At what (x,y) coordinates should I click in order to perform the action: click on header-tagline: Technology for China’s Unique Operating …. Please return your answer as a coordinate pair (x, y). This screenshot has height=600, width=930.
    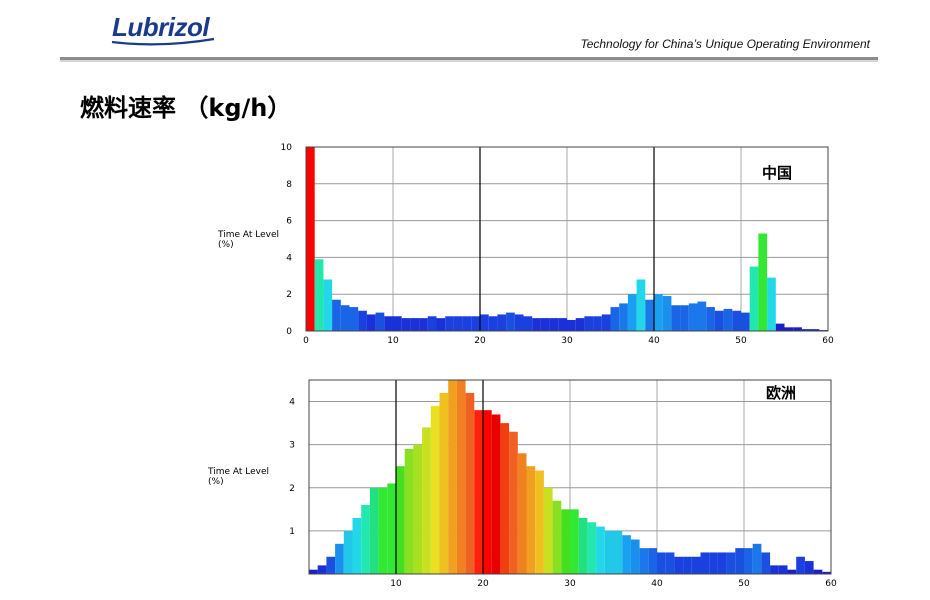
    Looking at the image, I should click on (725, 44).